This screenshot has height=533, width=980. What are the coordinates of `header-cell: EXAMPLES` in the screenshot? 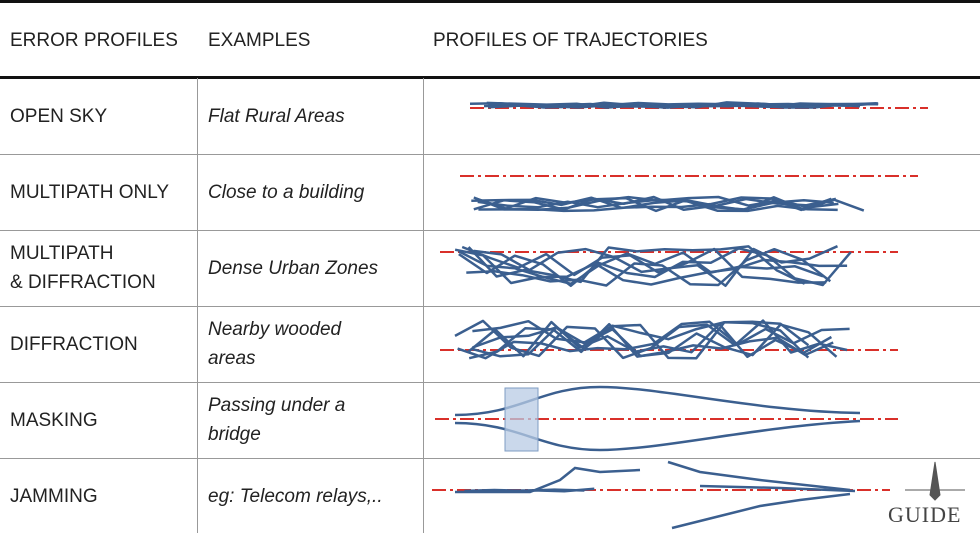 It's located at (259, 40).